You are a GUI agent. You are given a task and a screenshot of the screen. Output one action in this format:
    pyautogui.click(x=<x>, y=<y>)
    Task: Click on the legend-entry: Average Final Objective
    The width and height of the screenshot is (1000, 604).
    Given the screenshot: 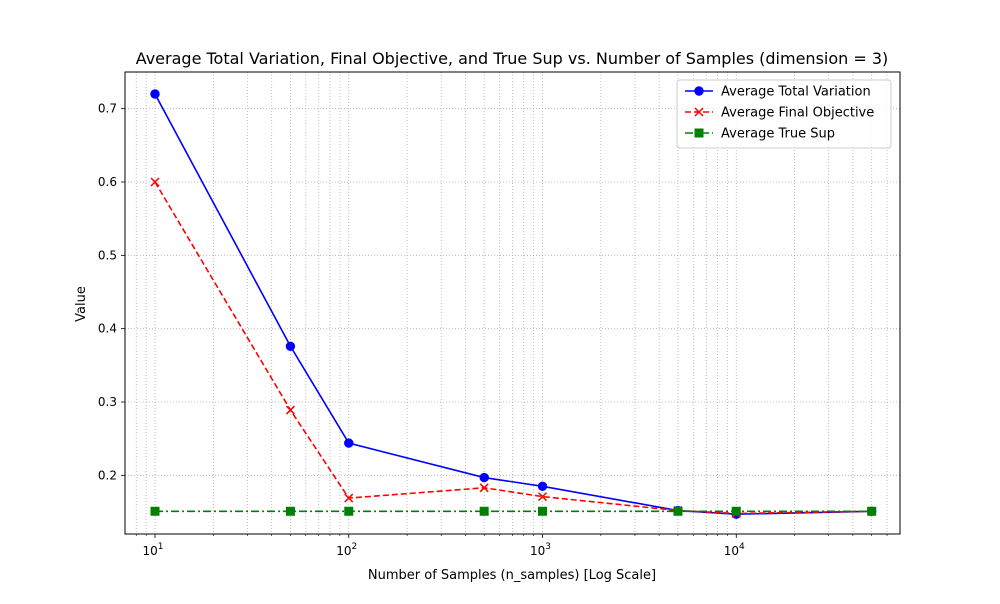 What is the action you would take?
    pyautogui.click(x=779, y=113)
    